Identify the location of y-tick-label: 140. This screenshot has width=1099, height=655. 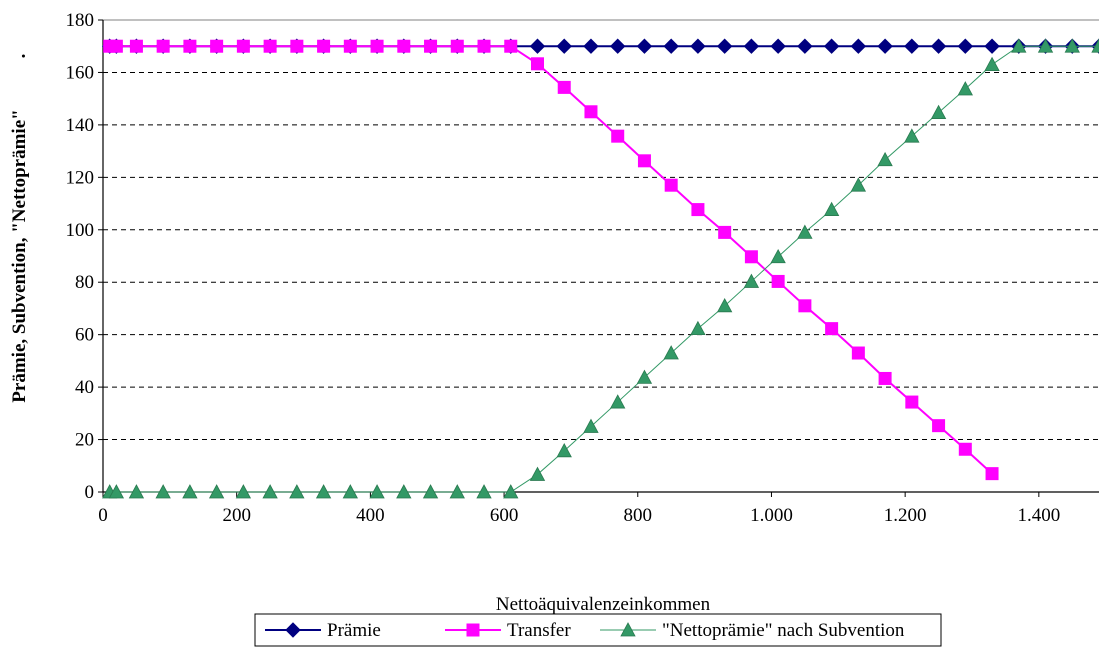
(80, 125).